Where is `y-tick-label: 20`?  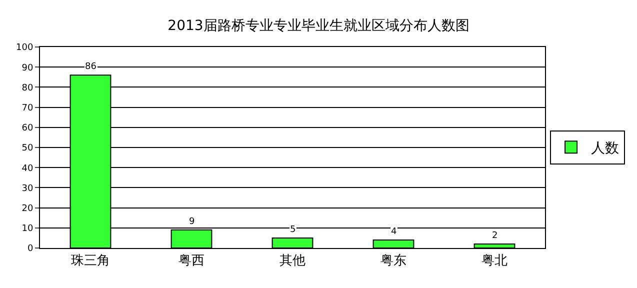
y-tick-label: 20 is located at coordinates (28, 209).